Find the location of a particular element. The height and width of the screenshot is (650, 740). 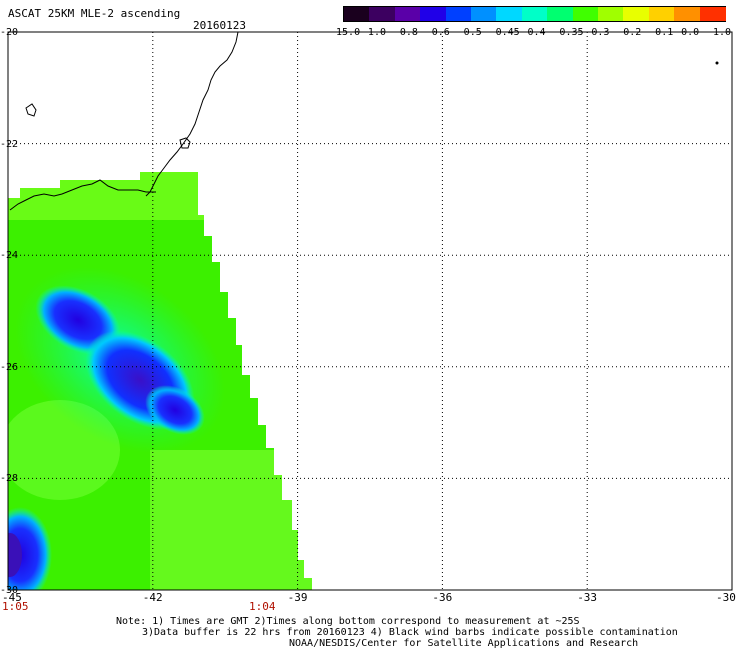

latitude-label: -30 is located at coordinates (9, 590).